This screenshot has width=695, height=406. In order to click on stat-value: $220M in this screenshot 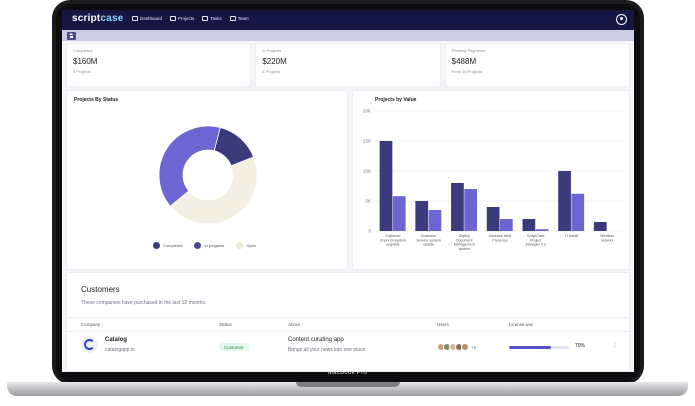, I will do `click(274, 61)`.